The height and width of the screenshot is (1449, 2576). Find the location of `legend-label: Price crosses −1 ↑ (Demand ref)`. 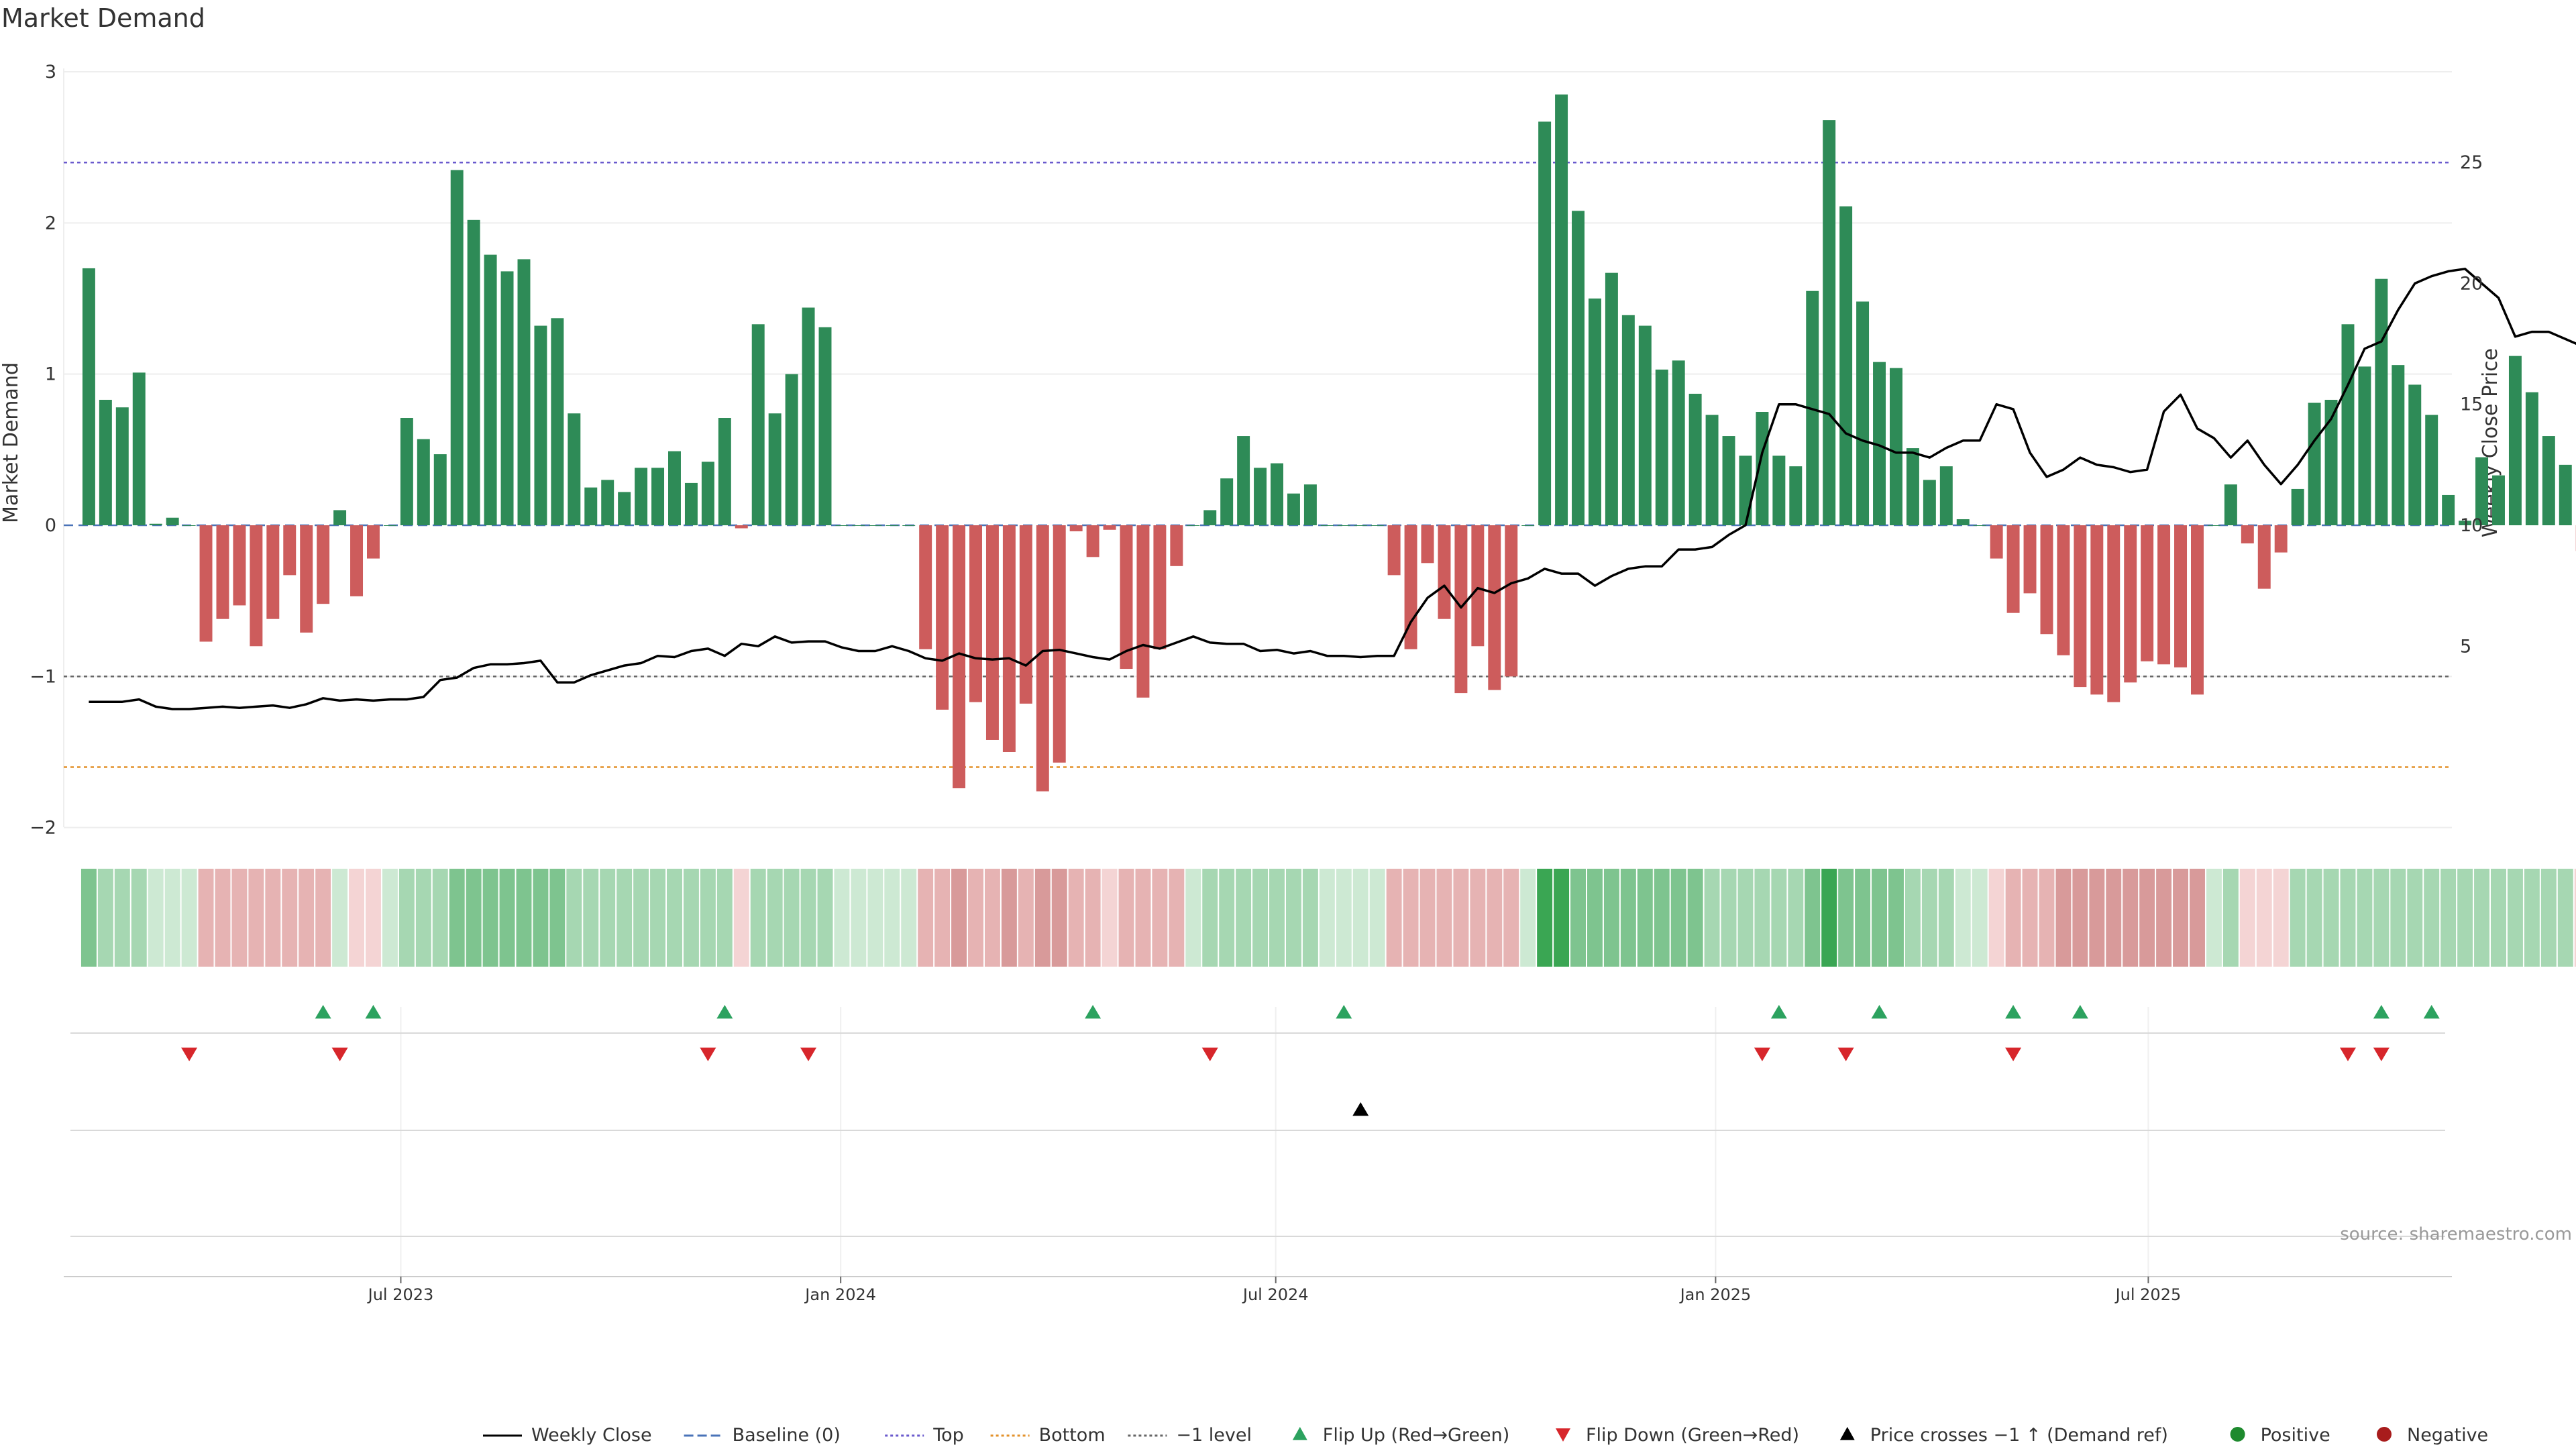

legend-label: Price crosses −1 ↑ (Demand ref) is located at coordinates (2019, 1435).